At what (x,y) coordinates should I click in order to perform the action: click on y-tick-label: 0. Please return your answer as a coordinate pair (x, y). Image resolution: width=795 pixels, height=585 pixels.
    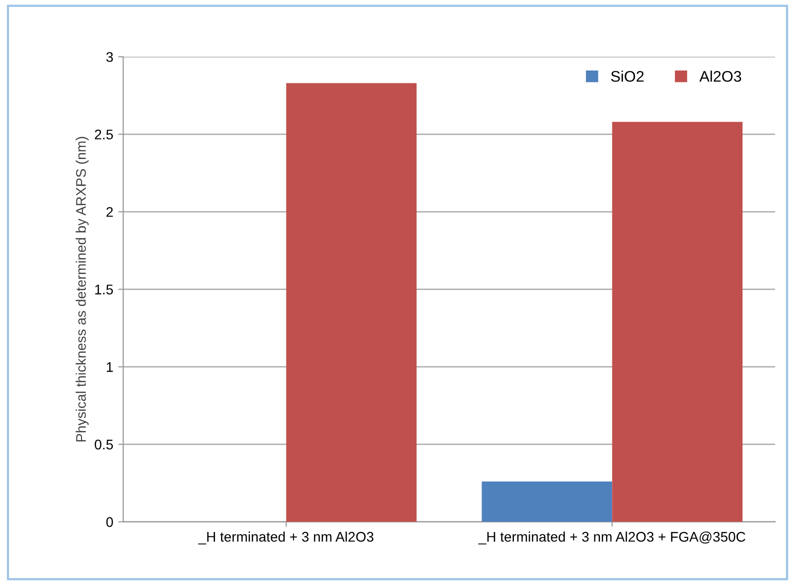
    Looking at the image, I should click on (109, 522).